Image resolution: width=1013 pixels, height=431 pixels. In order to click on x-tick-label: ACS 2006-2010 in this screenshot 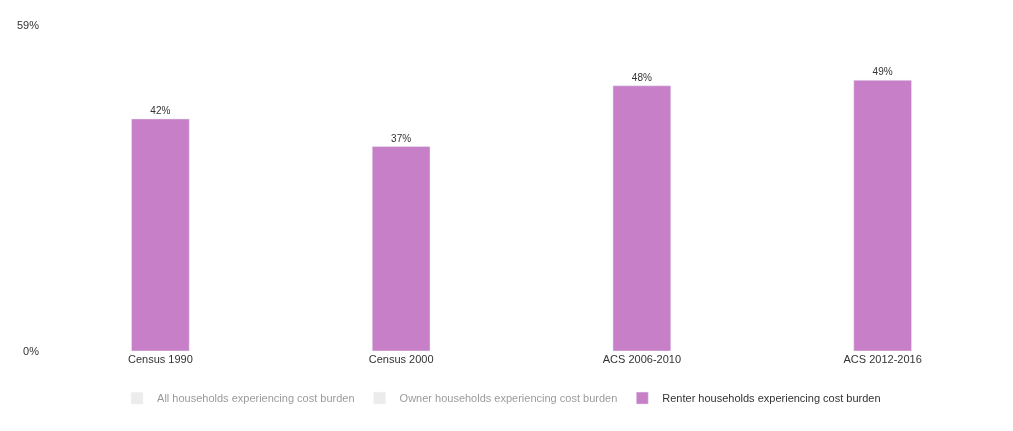, I will do `click(642, 359)`.